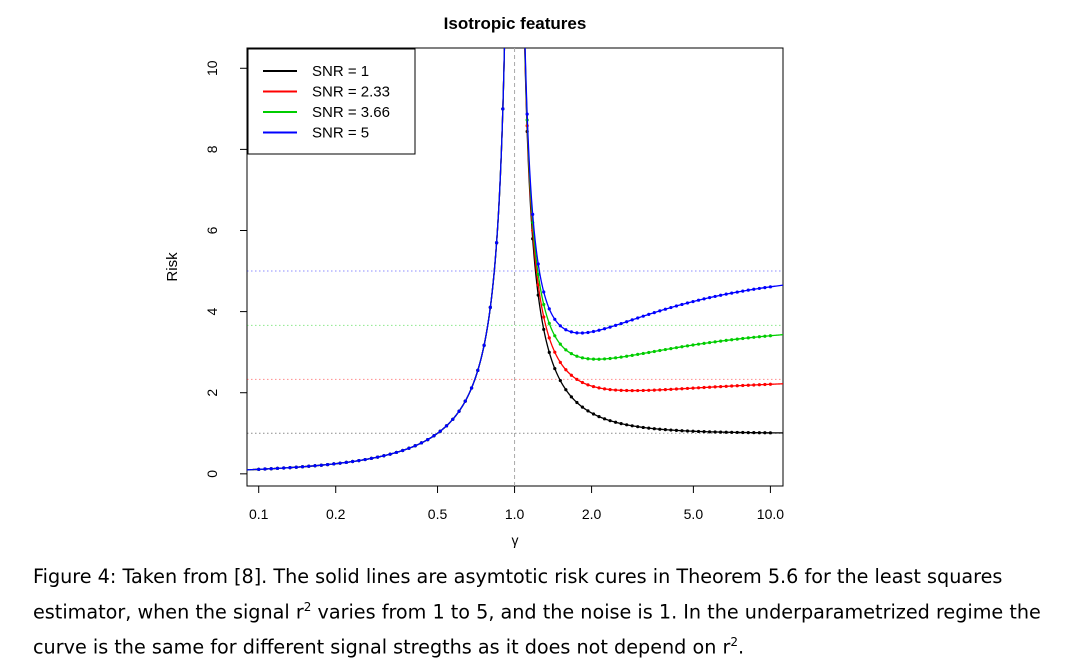 This screenshot has height=663, width=1080. What do you see at coordinates (212, 68) in the screenshot?
I see `y-tick-label: 10` at bounding box center [212, 68].